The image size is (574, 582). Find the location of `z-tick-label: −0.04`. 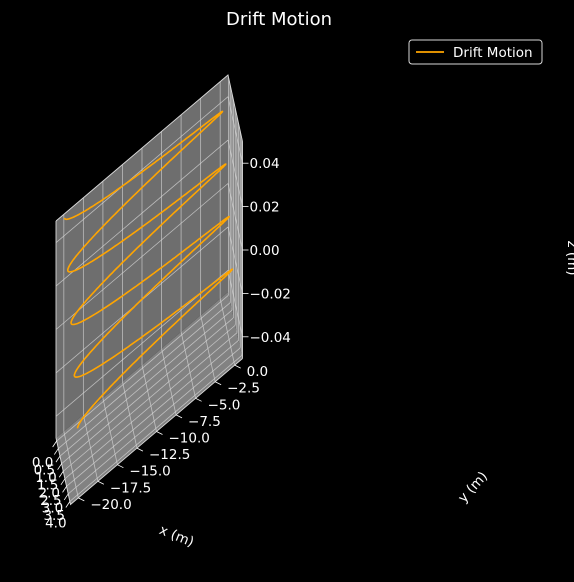

z-tick-label: −0.04 is located at coordinates (270, 338).